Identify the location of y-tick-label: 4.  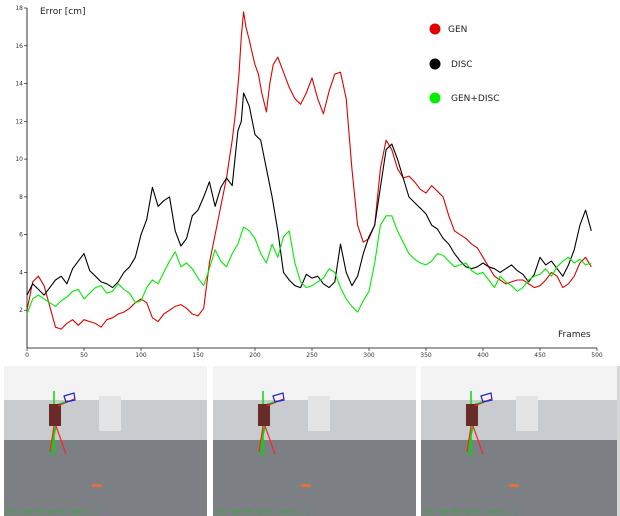
(21, 272).